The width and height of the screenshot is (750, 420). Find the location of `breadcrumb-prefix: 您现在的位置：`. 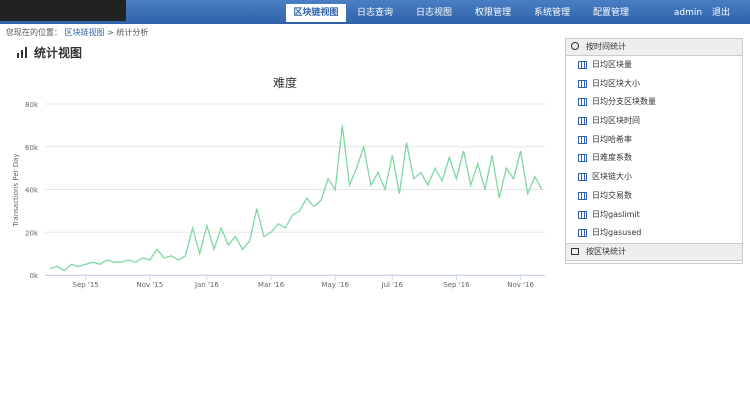

breadcrumb-prefix: 您现在的位置： is located at coordinates (34, 32).